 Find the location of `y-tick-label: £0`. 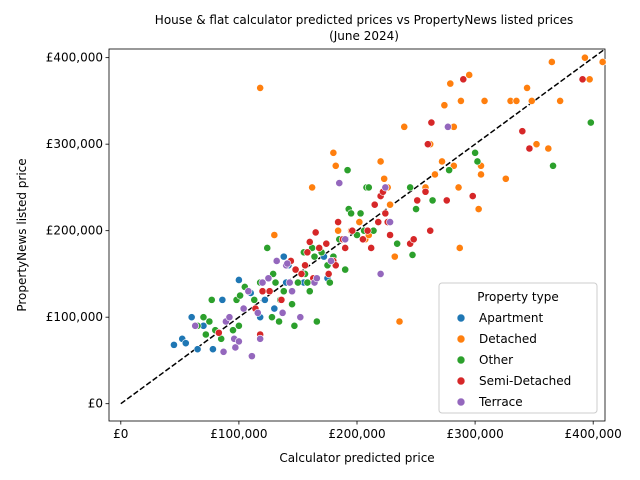

y-tick-label: £0 is located at coordinates (95, 404).